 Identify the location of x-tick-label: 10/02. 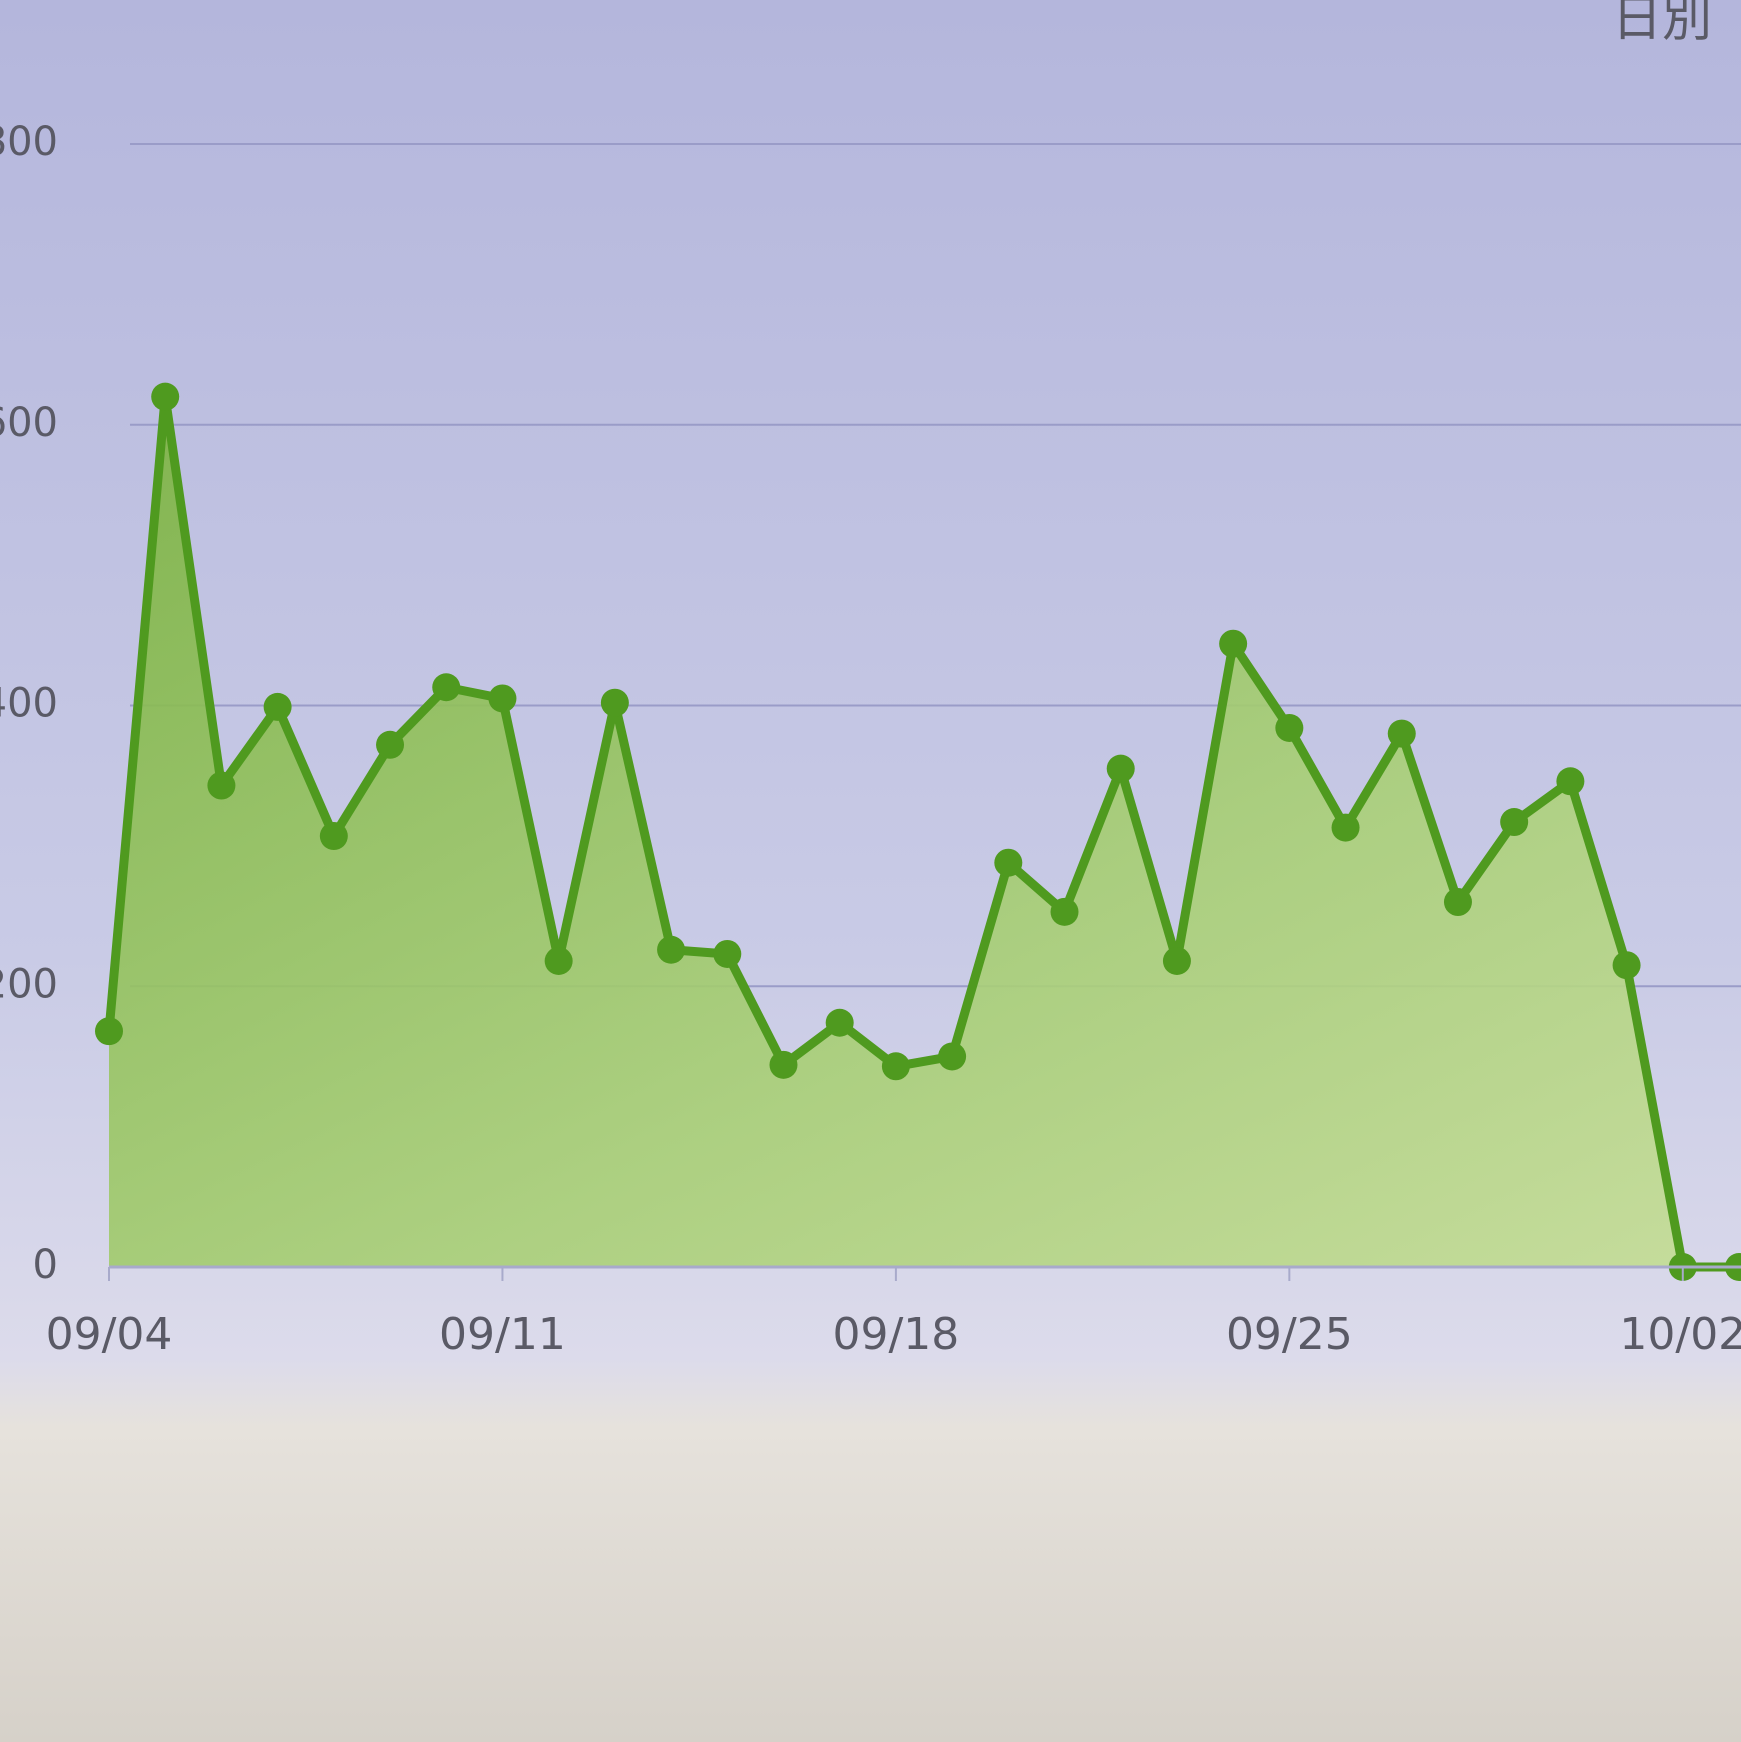
(1680, 1334).